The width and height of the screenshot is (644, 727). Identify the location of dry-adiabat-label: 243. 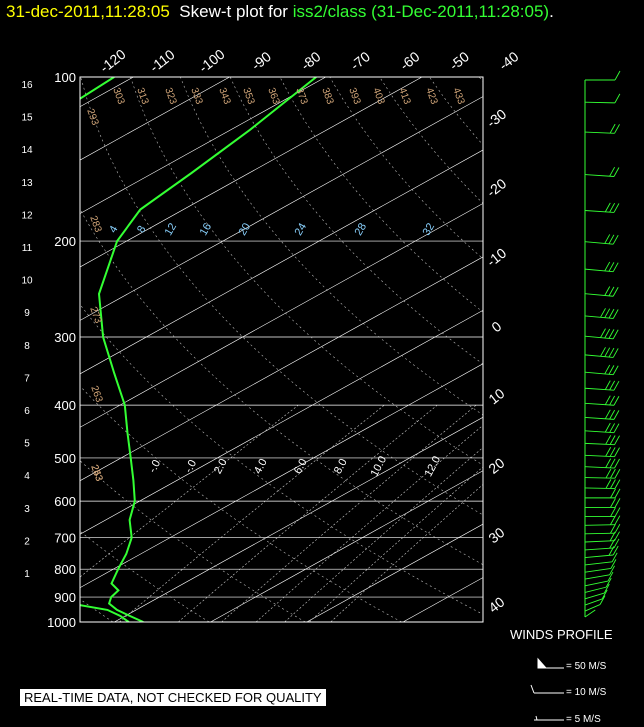
(96, 473).